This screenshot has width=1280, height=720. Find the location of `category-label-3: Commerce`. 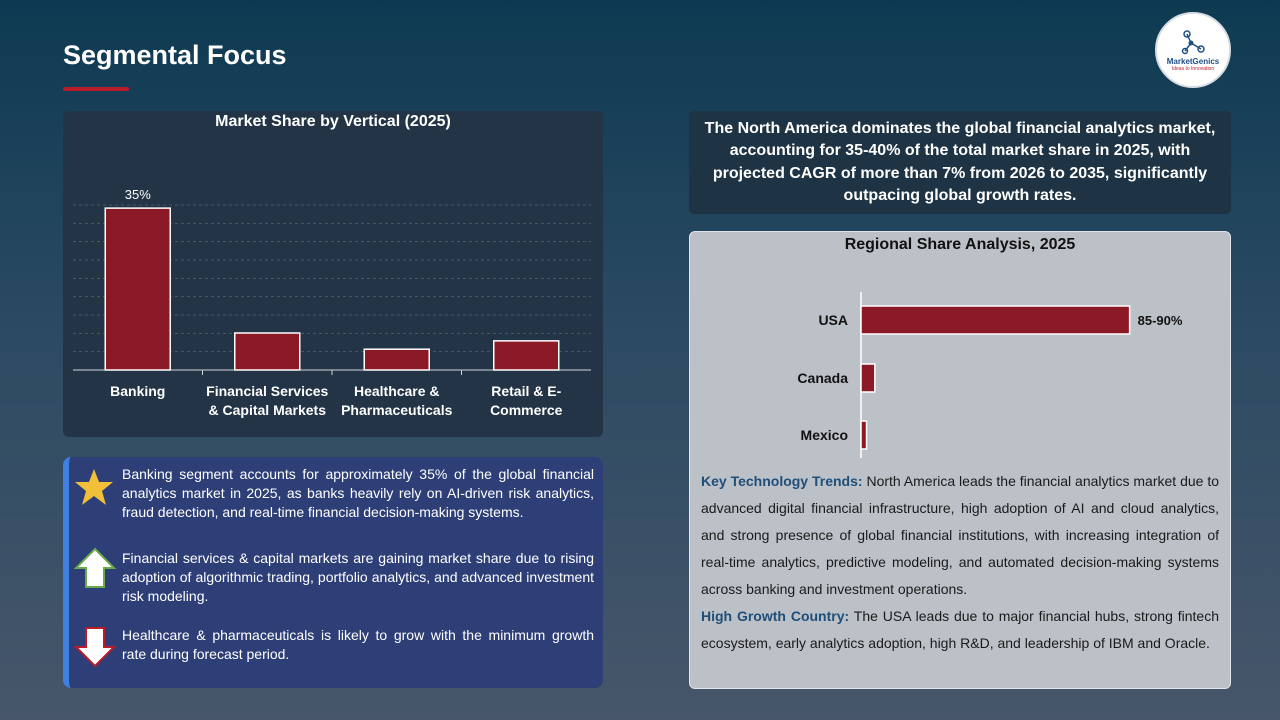

category-label-3: Commerce is located at coordinates (526, 410).